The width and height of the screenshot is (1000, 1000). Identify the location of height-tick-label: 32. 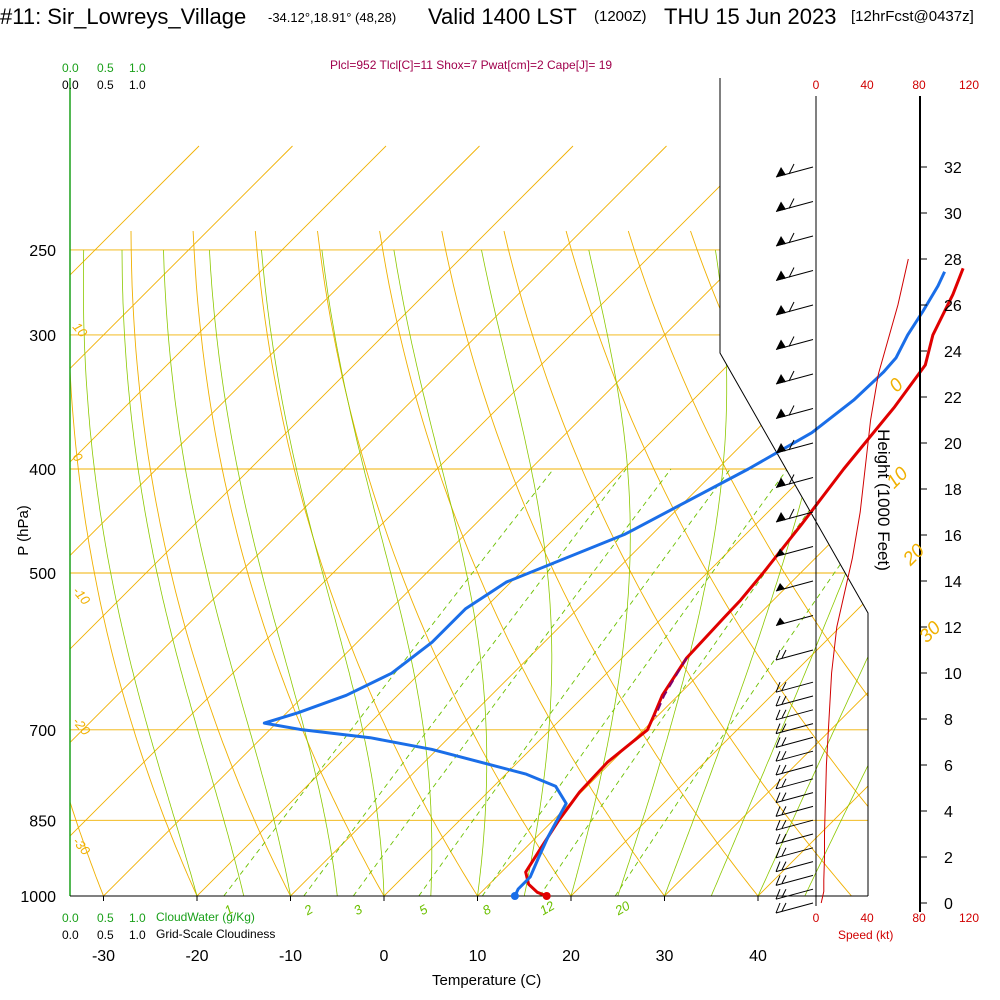
(953, 168).